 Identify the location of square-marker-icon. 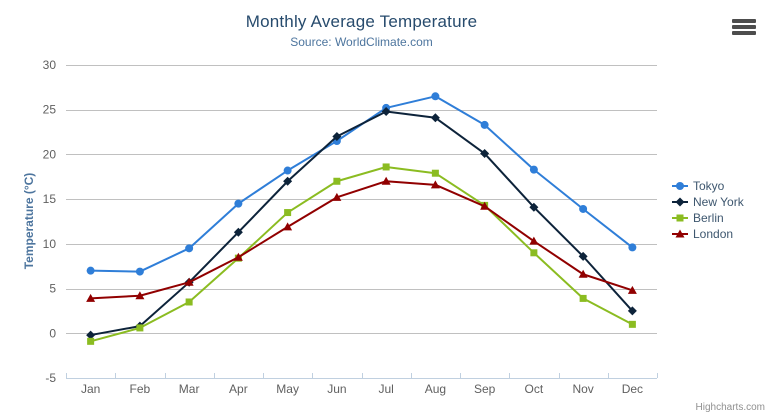
(680, 218).